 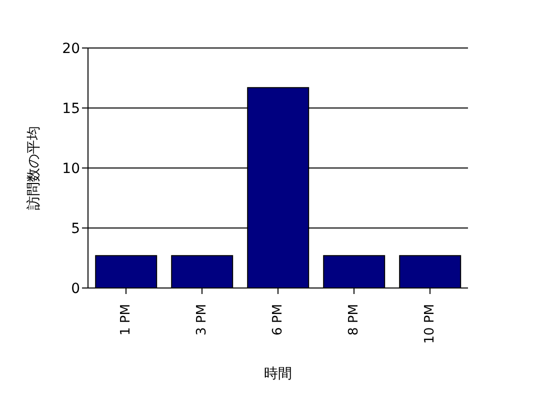 What do you see at coordinates (126, 320) in the screenshot?
I see `x-tick-label: 1 PM` at bounding box center [126, 320].